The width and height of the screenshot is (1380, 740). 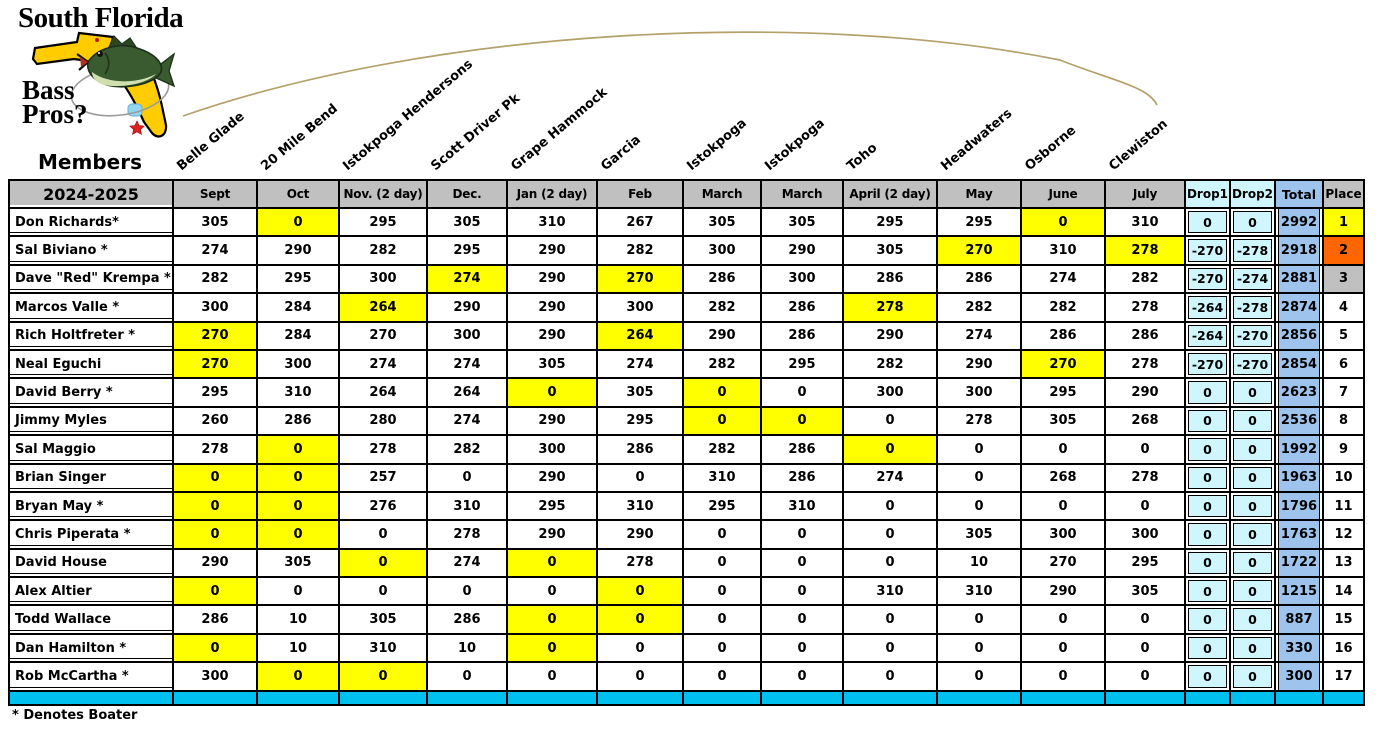 I want to click on total-cell: 1215, so click(x=1300, y=592).